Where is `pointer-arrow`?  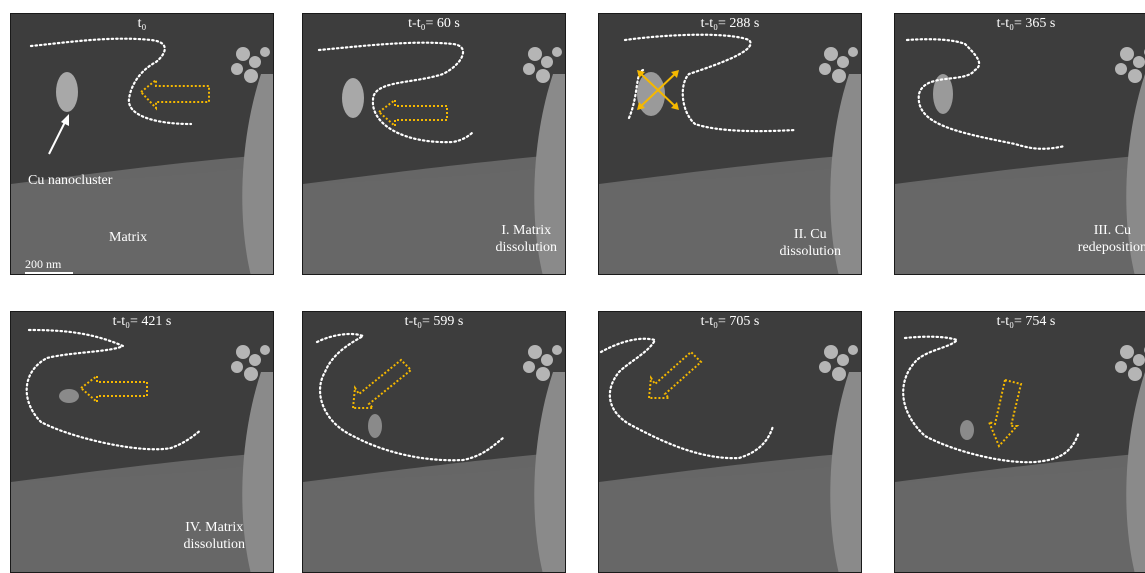
pointer-arrow is located at coordinates (58, 136).